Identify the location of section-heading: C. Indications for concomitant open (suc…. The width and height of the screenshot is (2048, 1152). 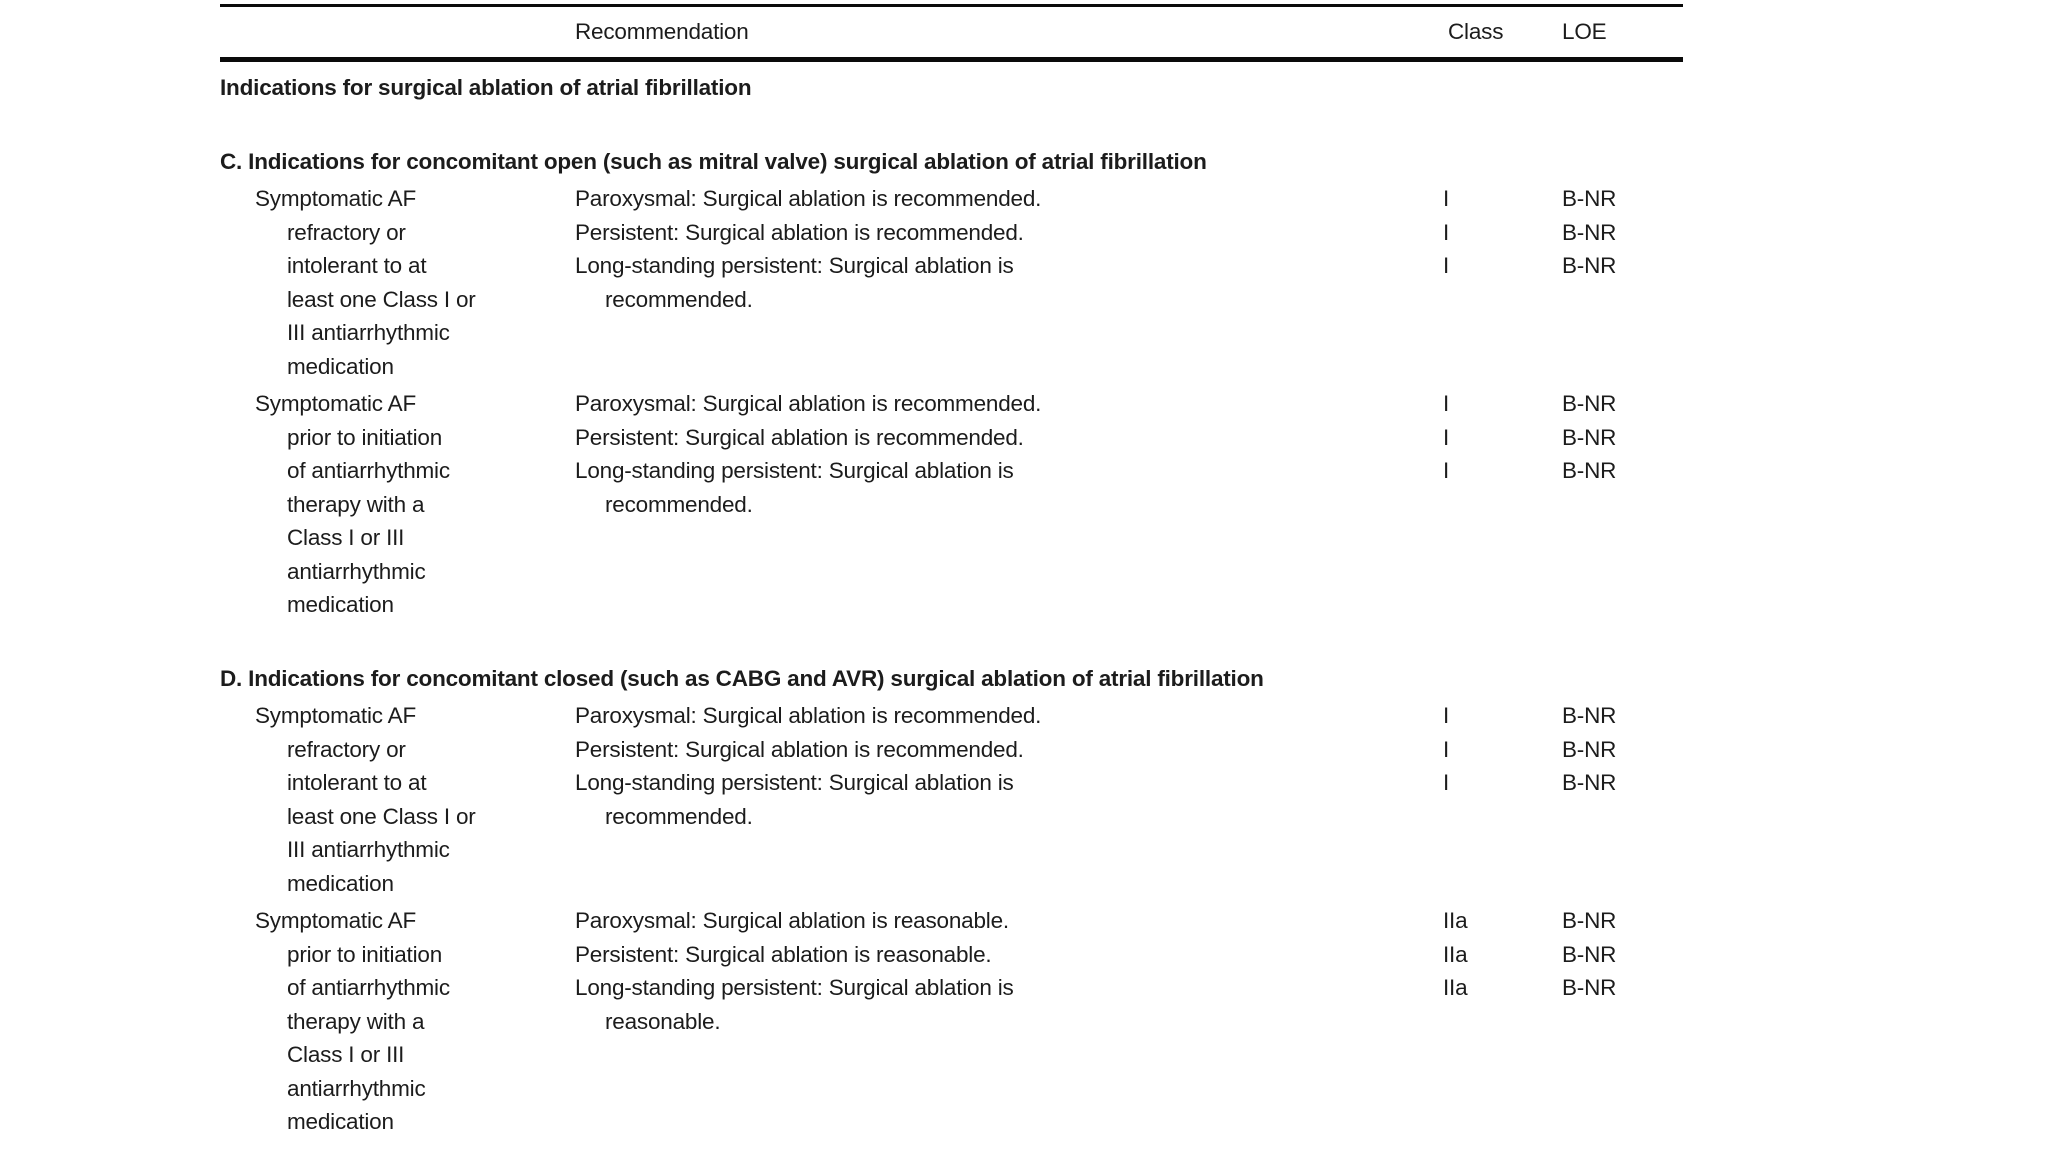
(713, 161).